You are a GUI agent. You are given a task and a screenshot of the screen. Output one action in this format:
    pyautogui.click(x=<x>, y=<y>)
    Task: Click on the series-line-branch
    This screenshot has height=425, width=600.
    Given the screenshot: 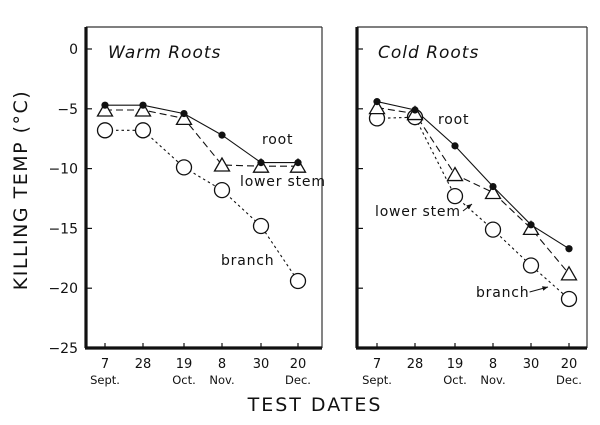 What is the action you would take?
    pyautogui.click(x=473, y=208)
    